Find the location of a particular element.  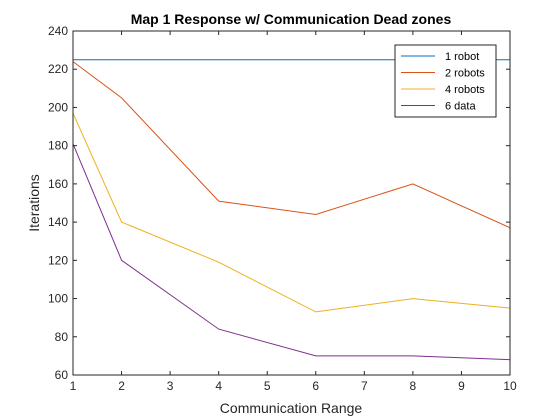

x-axis-label: Communication Range is located at coordinates (291, 408).